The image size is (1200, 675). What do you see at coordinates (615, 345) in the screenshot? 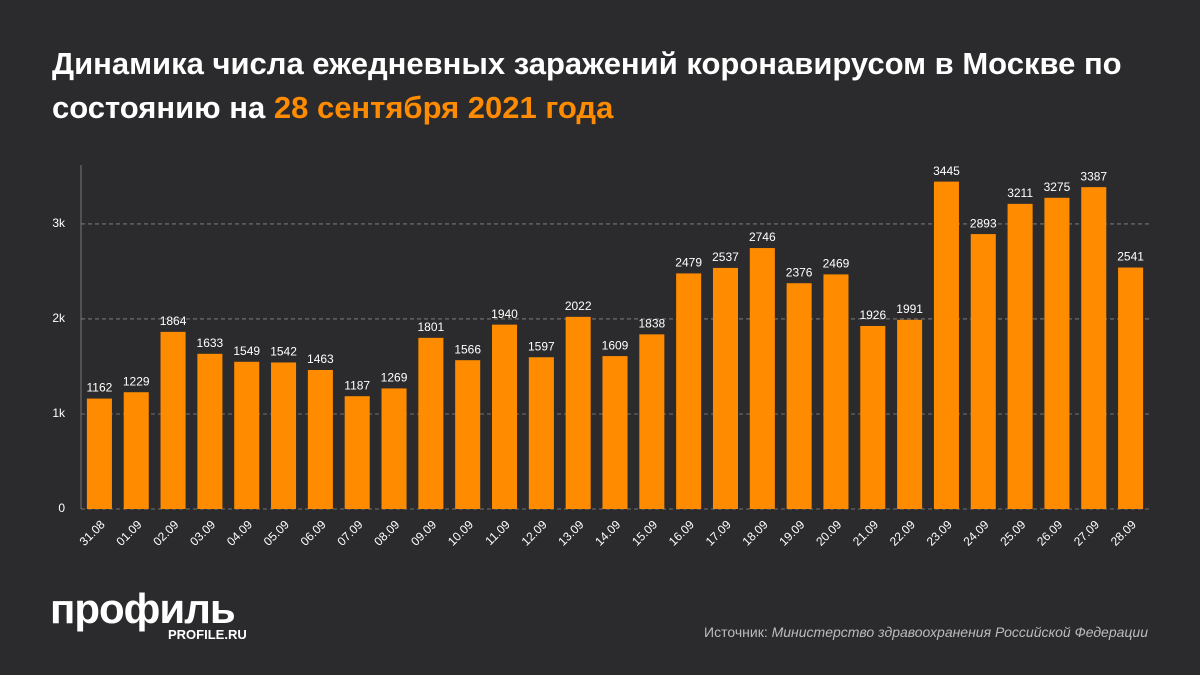
I see `value-label: 1609` at bounding box center [615, 345].